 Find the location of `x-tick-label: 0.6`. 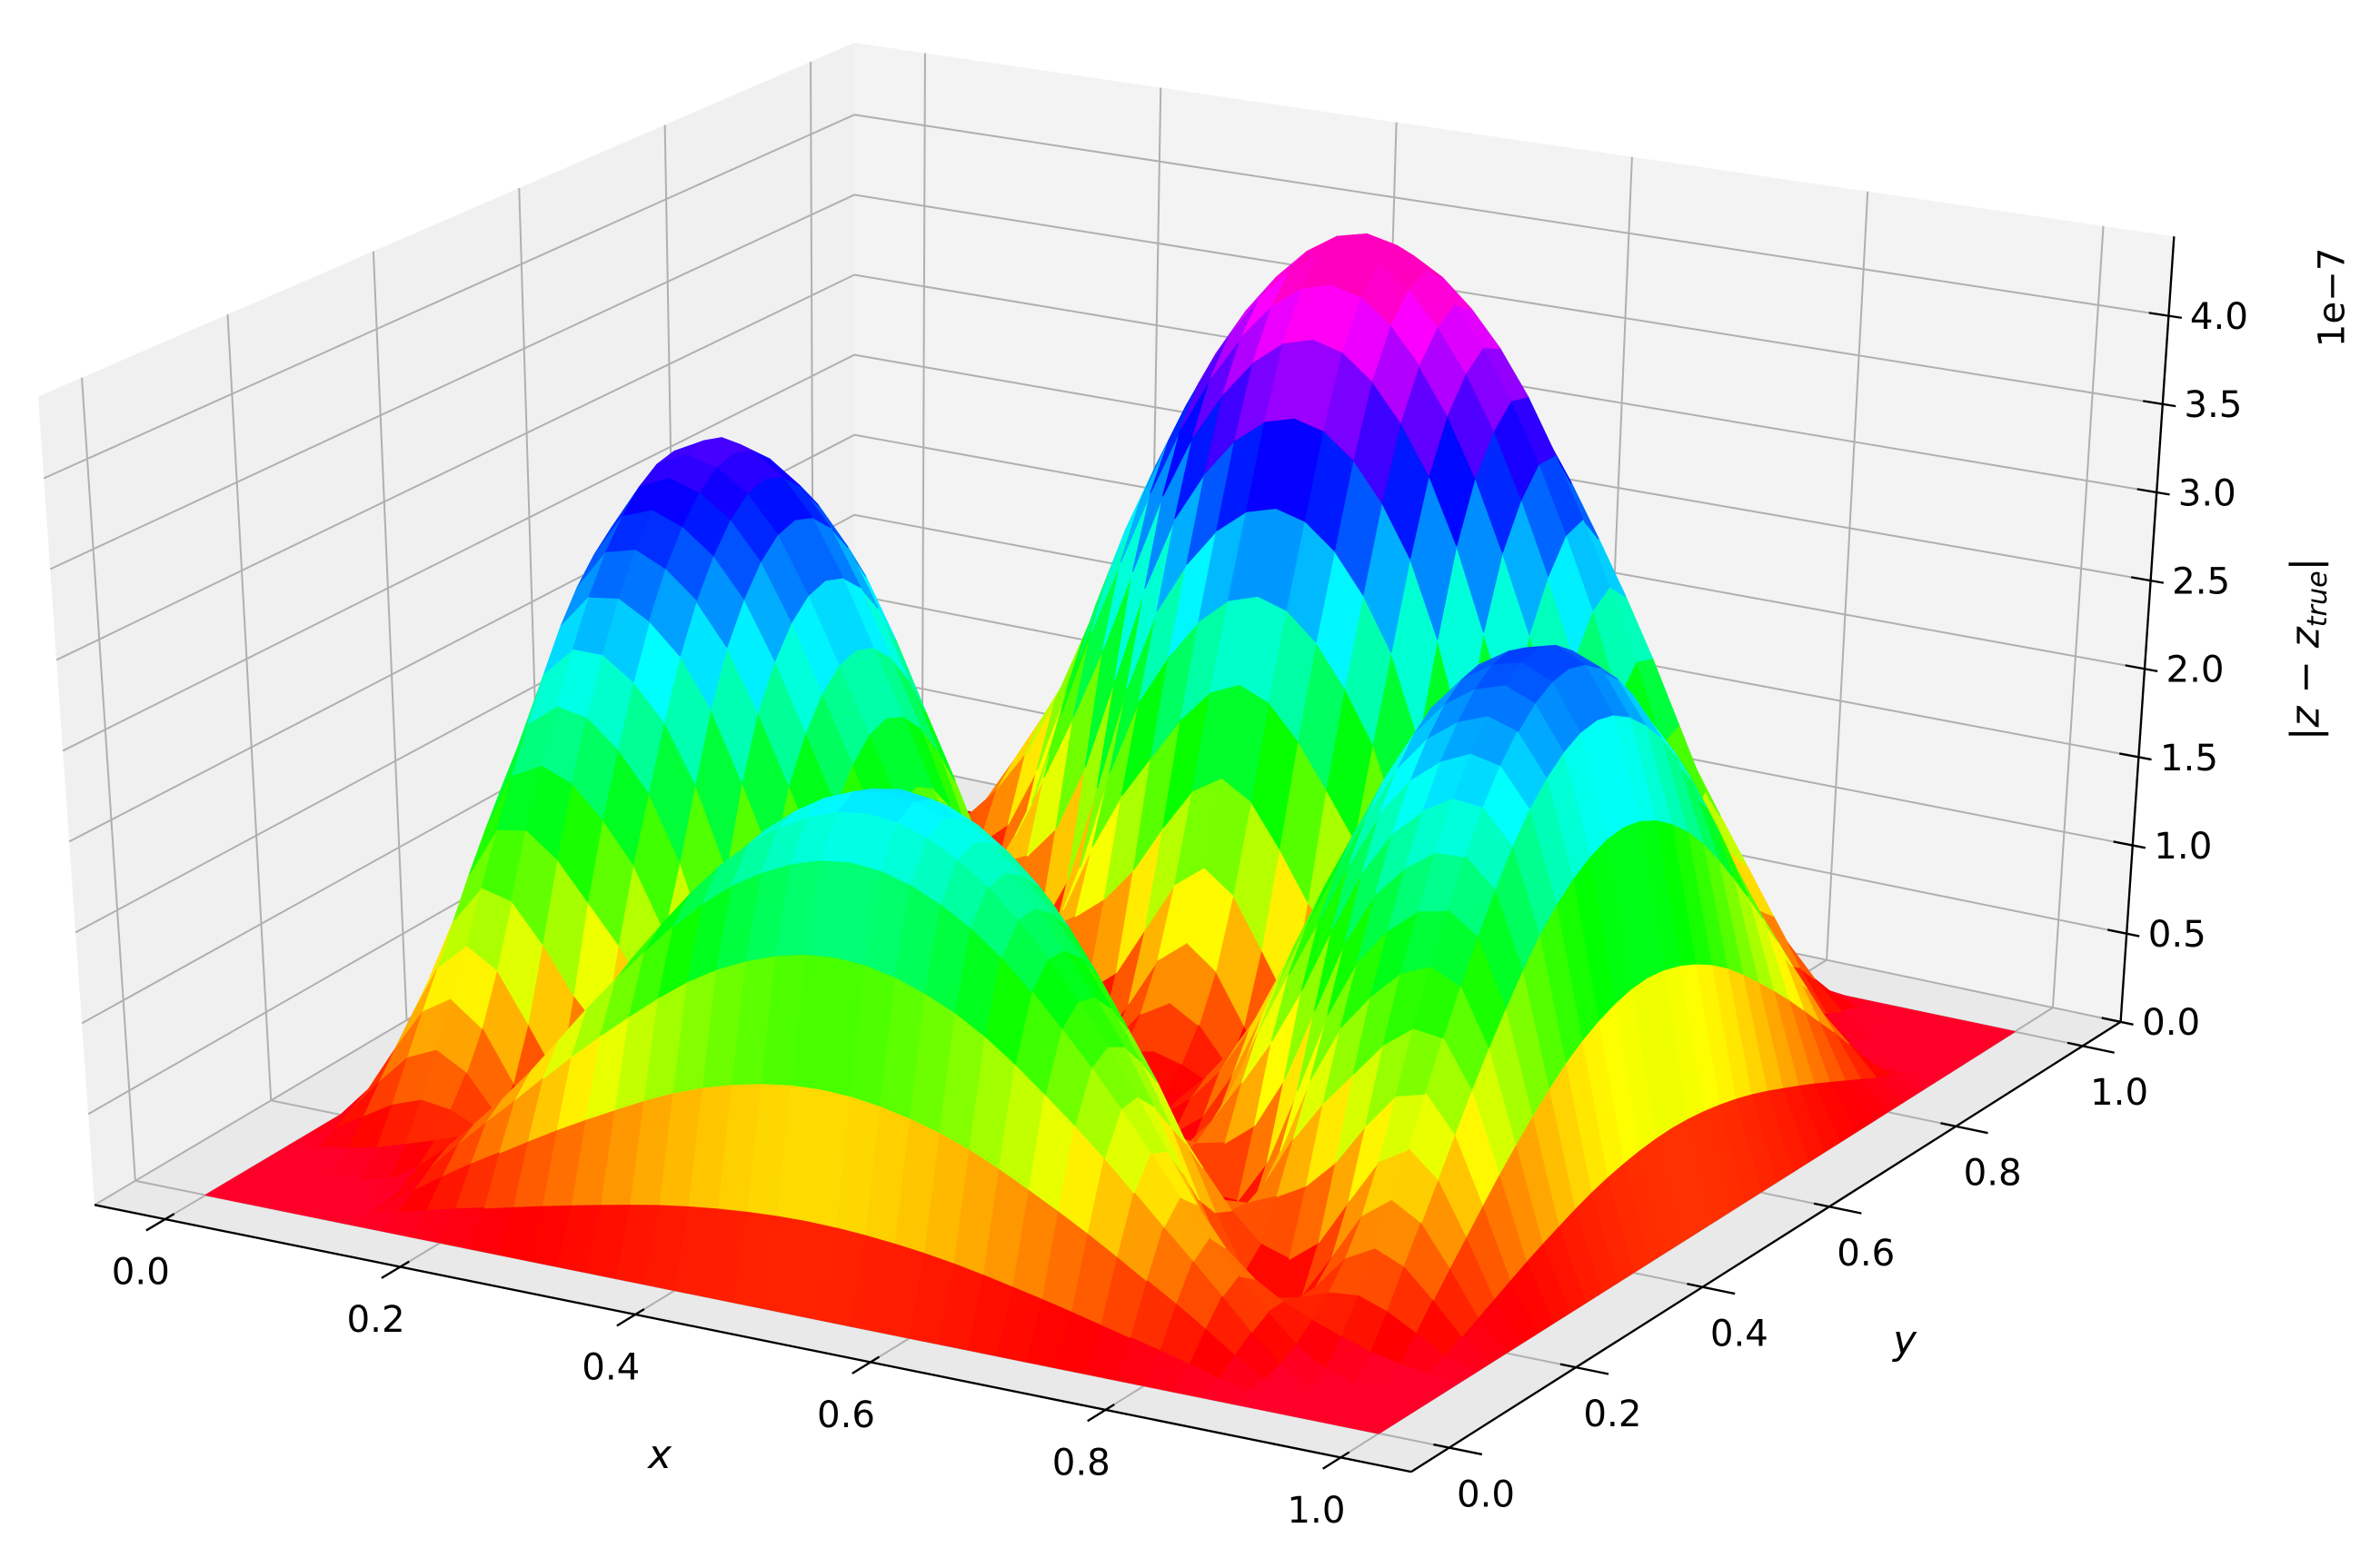

x-tick-label: 0.6 is located at coordinates (846, 1415).